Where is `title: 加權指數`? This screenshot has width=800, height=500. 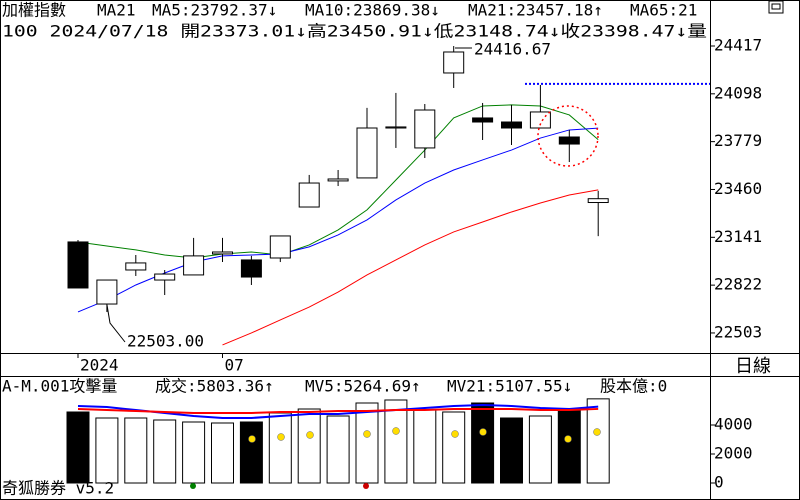
title: 加權指數 is located at coordinates (34, 10).